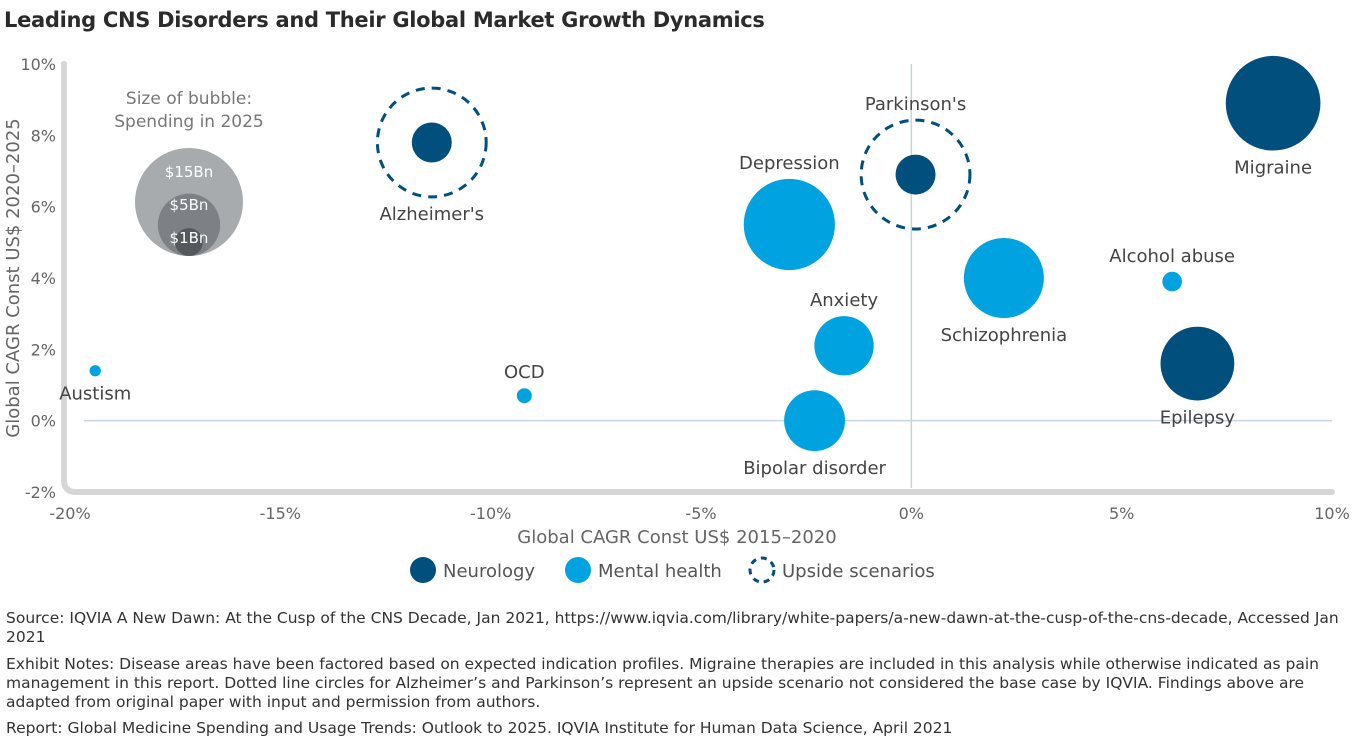 The width and height of the screenshot is (1352, 746). I want to click on y-tick-label: 10%, so click(38, 64).